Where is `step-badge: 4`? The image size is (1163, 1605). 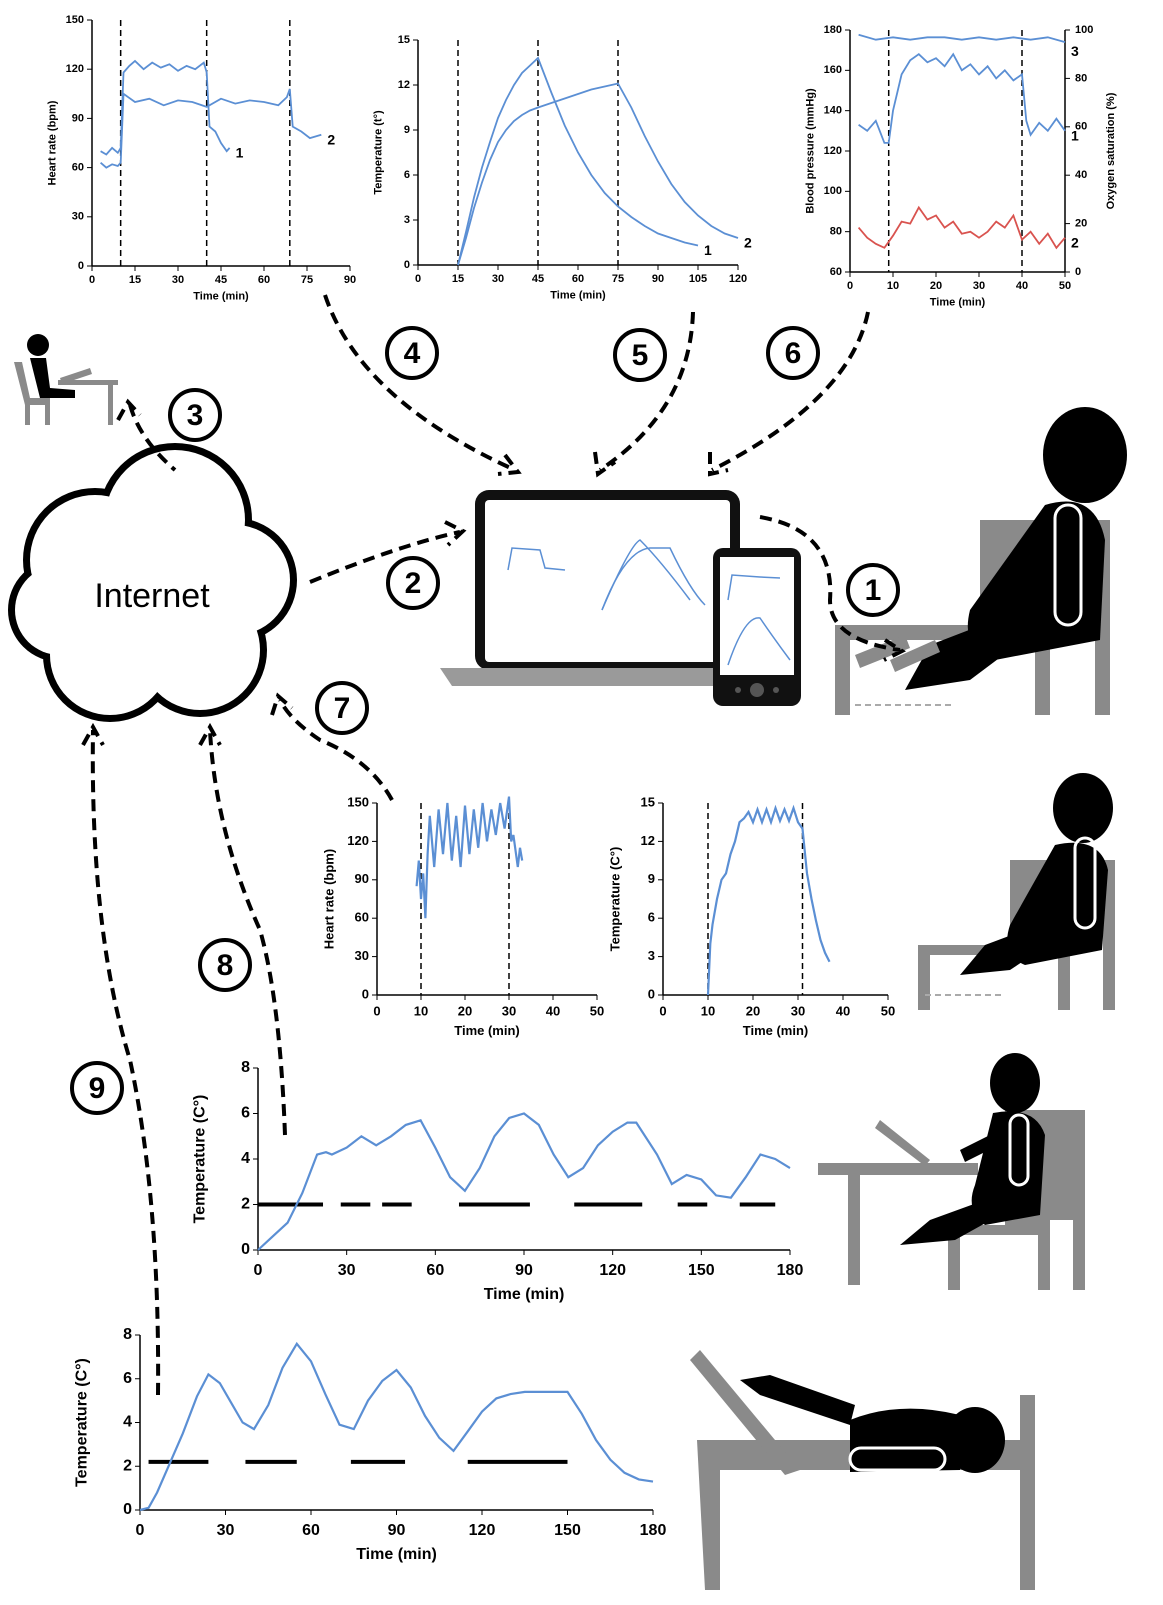
step-badge: 4 is located at coordinates (412, 353).